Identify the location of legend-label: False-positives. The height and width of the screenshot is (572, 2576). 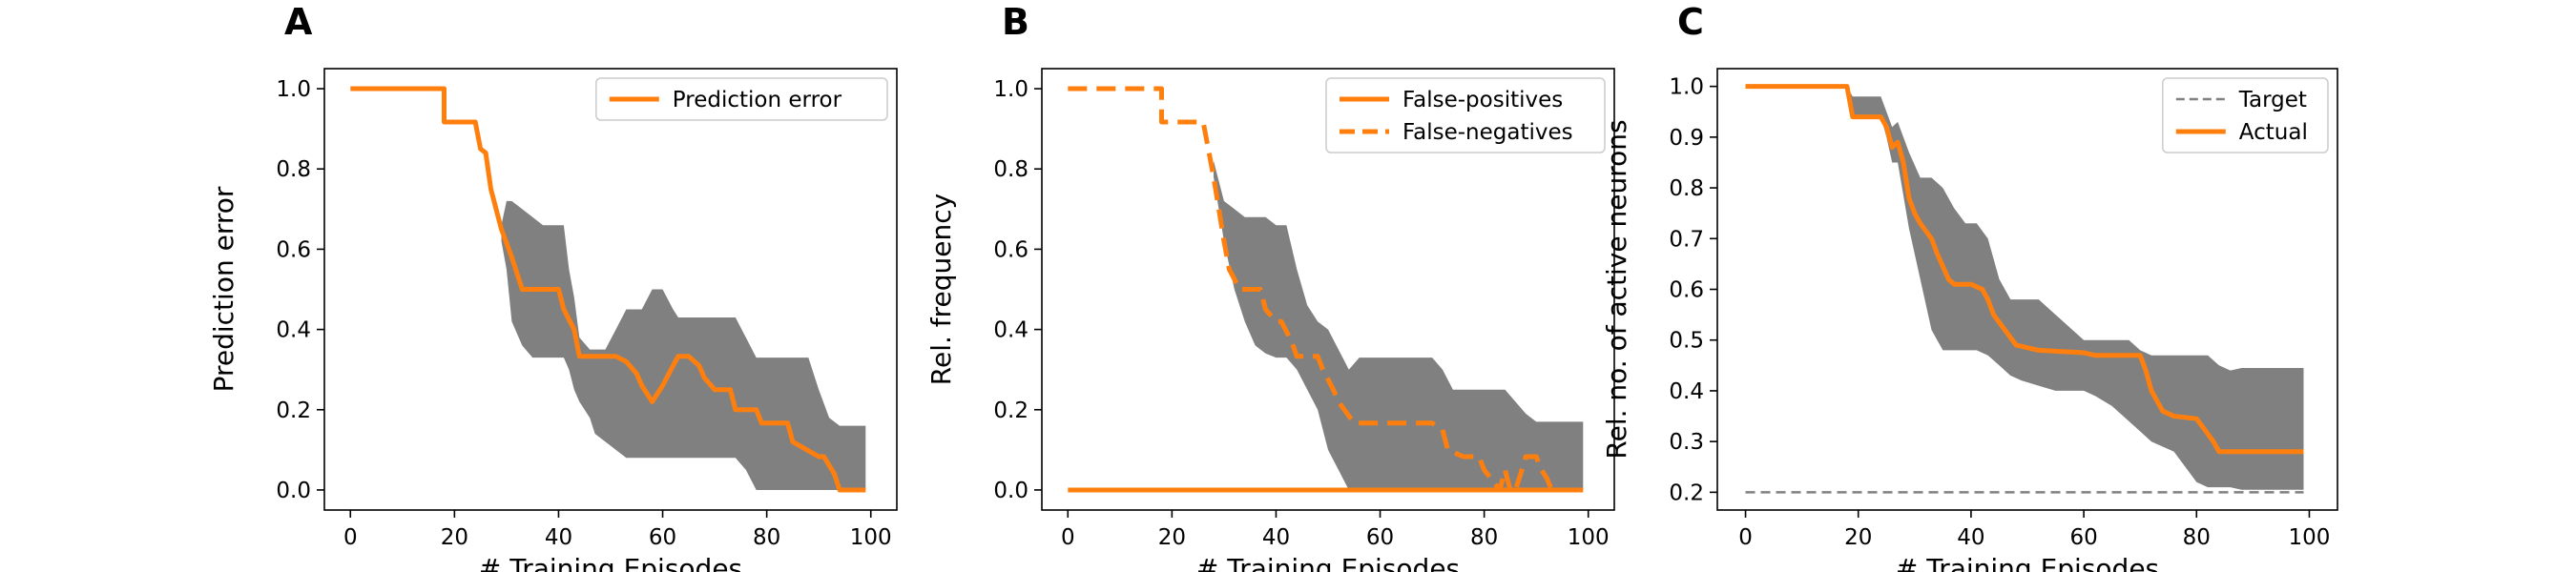
(1482, 100).